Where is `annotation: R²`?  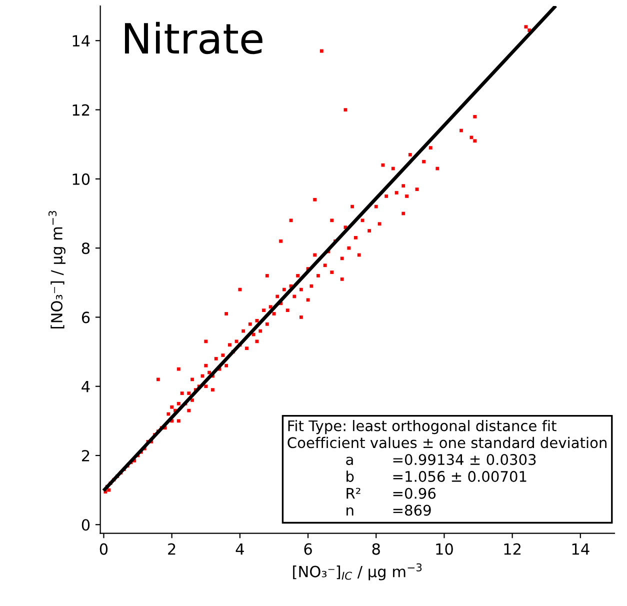 annotation: R² is located at coordinates (353, 493).